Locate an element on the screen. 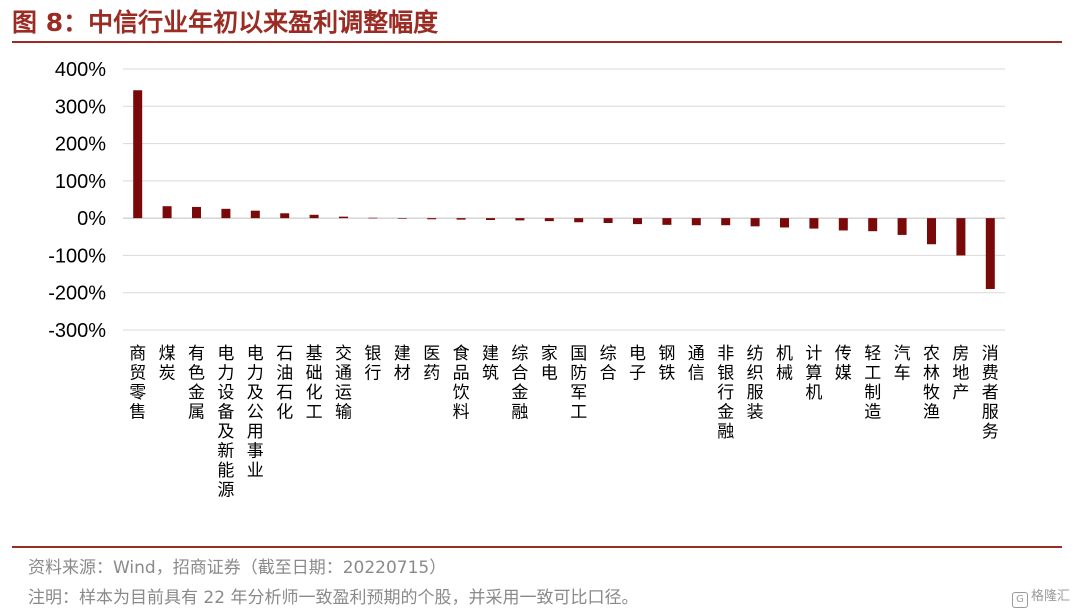 The width and height of the screenshot is (1080, 616). watermark-text: 格隆汇 is located at coordinates (1050, 596).